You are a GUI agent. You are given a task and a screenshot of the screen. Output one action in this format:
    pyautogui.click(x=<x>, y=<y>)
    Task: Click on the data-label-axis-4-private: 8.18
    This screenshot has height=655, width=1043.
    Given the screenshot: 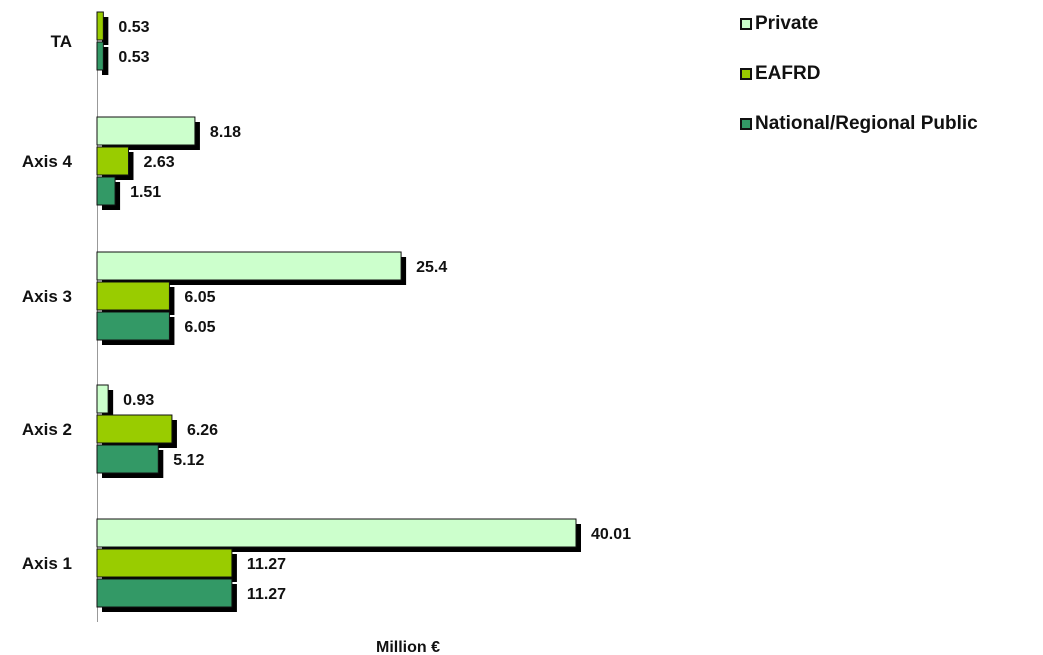 What is the action you would take?
    pyautogui.click(x=225, y=132)
    